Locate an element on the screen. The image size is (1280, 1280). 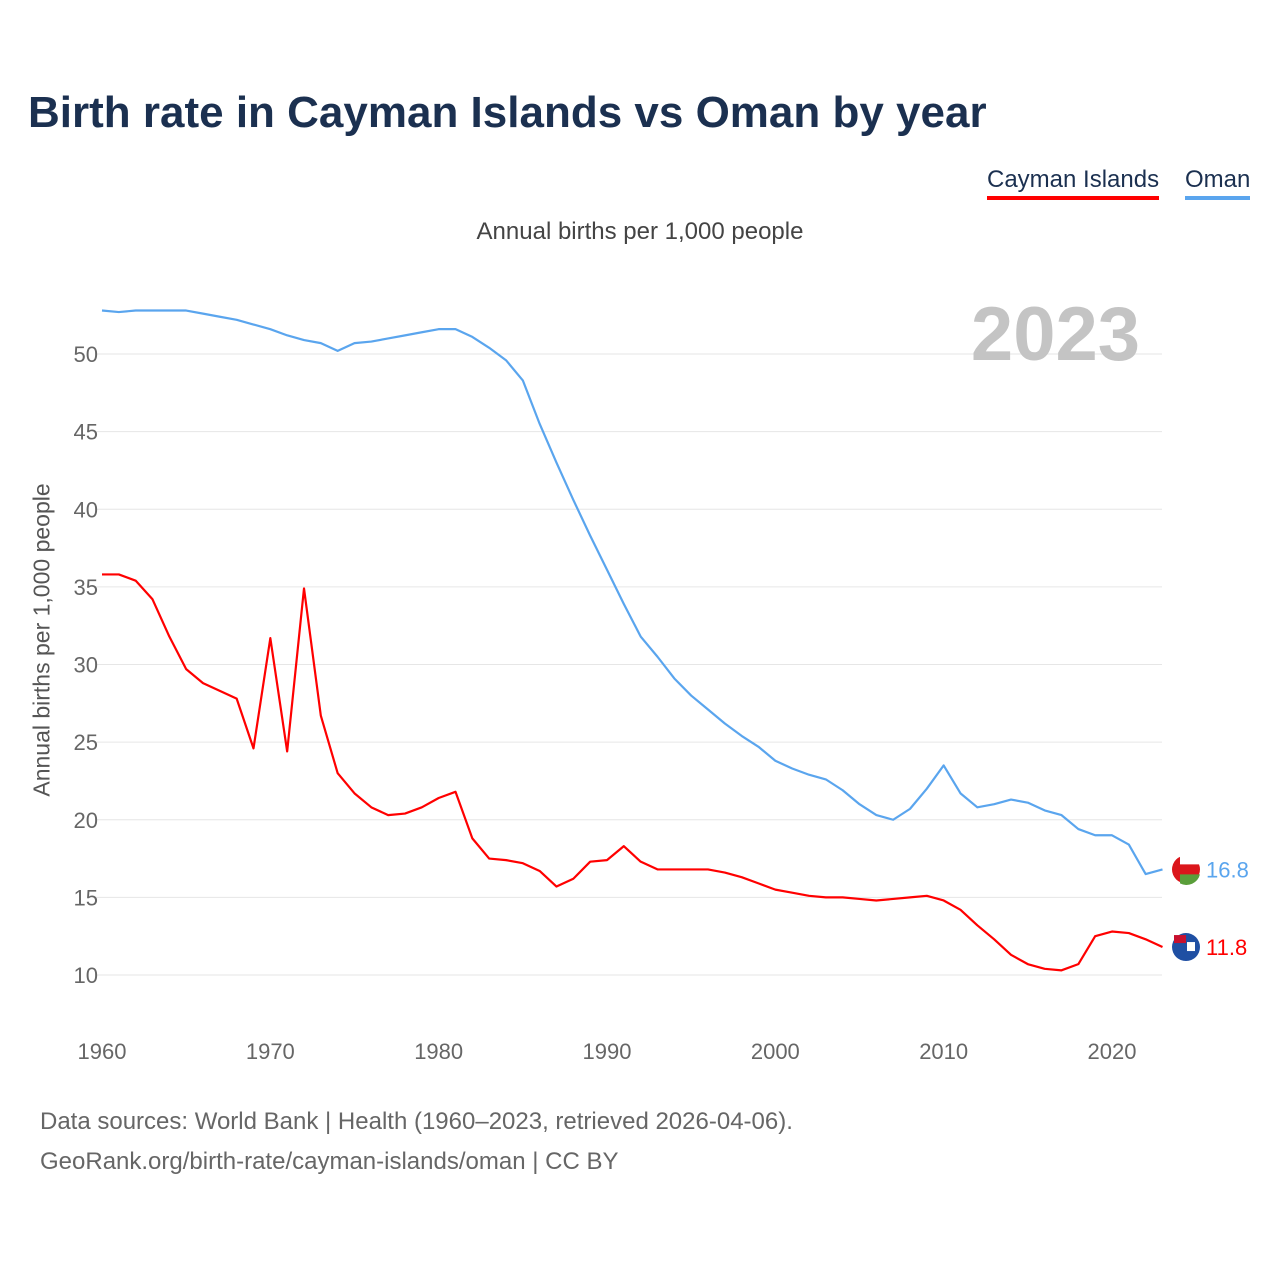
x-tick-label: 1980 is located at coordinates (438, 1051).